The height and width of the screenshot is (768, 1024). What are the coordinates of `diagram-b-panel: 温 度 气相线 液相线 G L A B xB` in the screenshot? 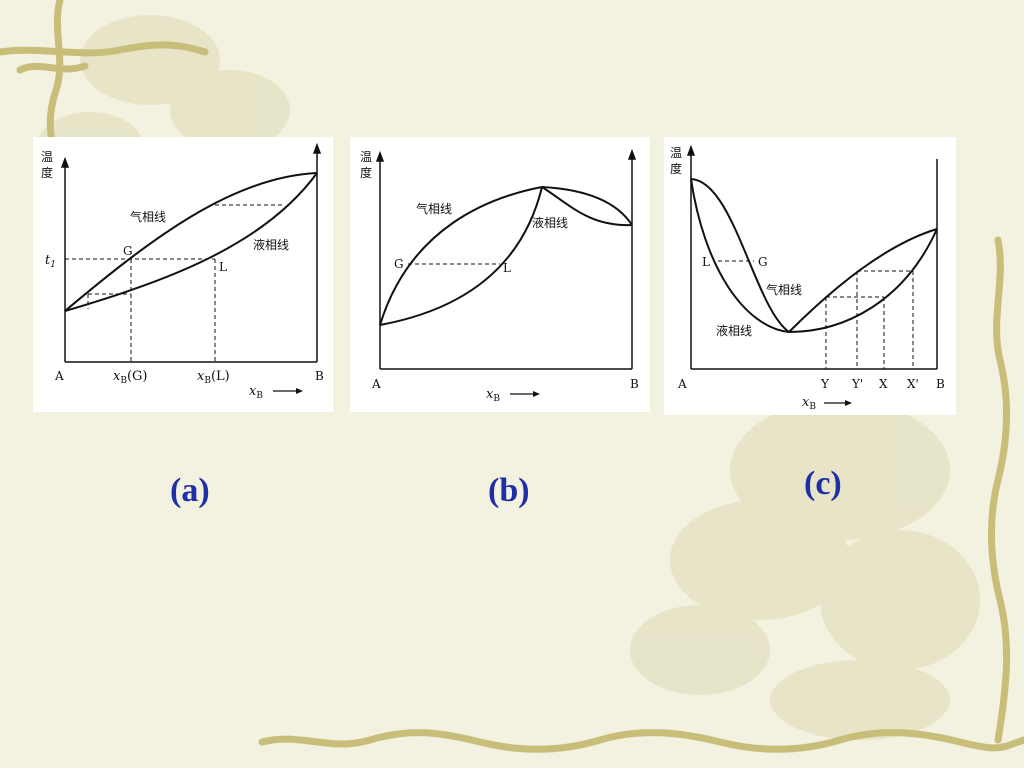 It's located at (500, 274).